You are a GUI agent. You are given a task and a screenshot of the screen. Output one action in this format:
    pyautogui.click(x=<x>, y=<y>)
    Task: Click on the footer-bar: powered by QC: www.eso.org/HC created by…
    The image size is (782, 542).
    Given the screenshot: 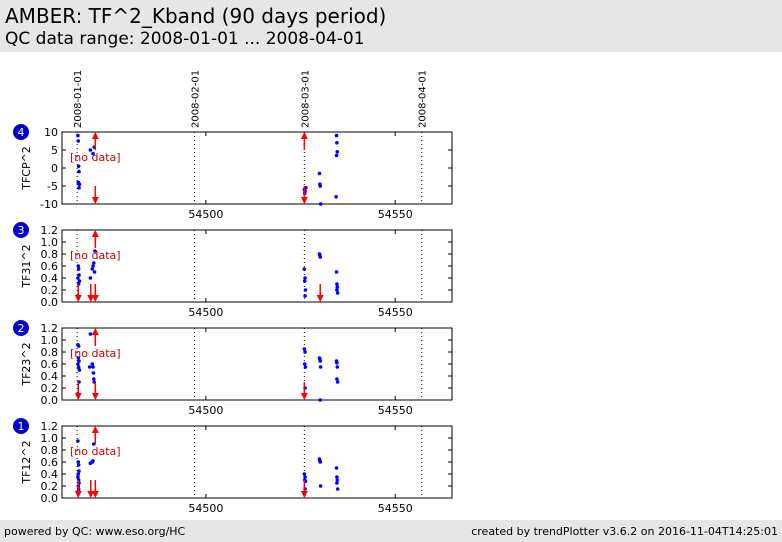 What is the action you would take?
    pyautogui.click(x=391, y=531)
    